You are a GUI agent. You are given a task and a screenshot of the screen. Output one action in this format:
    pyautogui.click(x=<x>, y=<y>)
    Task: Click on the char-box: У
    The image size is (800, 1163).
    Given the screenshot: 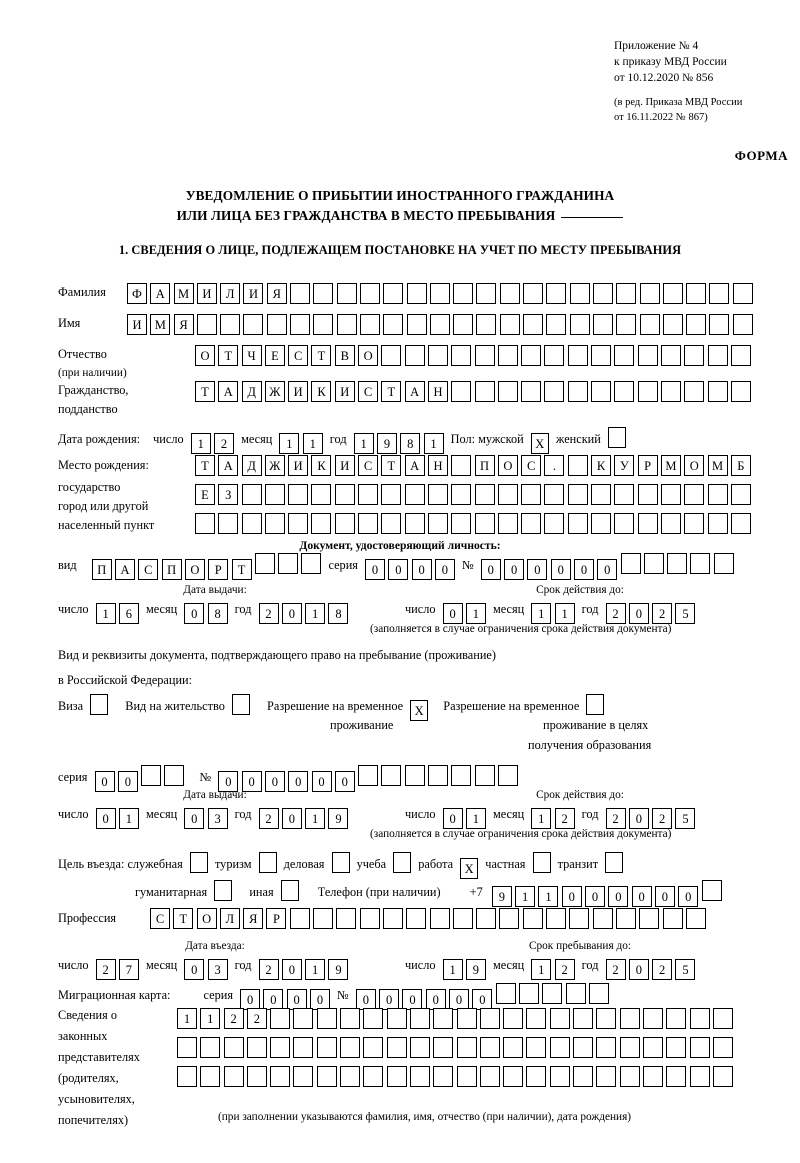 What is the action you would take?
    pyautogui.click(x=624, y=465)
    